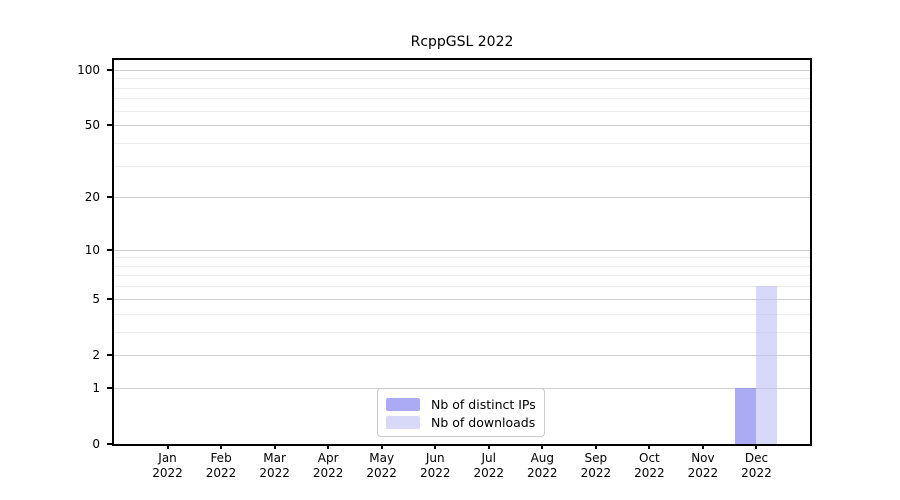 This screenshot has width=900, height=500. I want to click on y-tick-label: 100, so click(88, 69).